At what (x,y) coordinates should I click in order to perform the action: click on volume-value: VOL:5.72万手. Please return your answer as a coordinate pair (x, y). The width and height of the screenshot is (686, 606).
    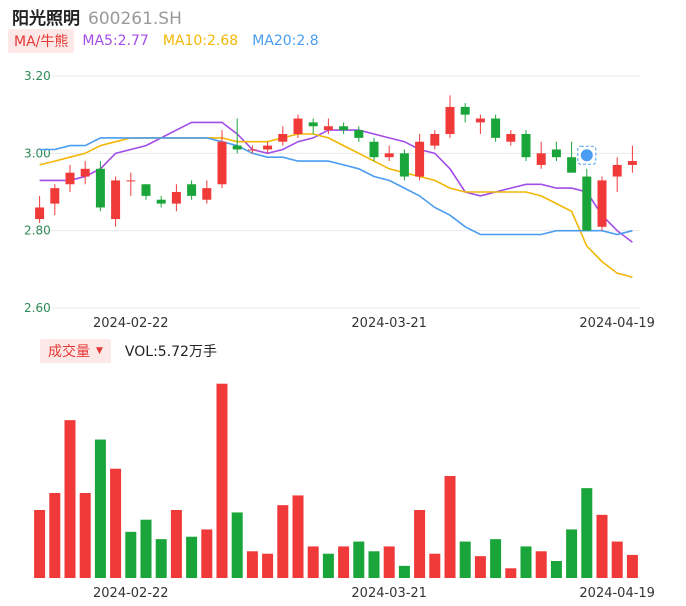
    Looking at the image, I should click on (170, 352).